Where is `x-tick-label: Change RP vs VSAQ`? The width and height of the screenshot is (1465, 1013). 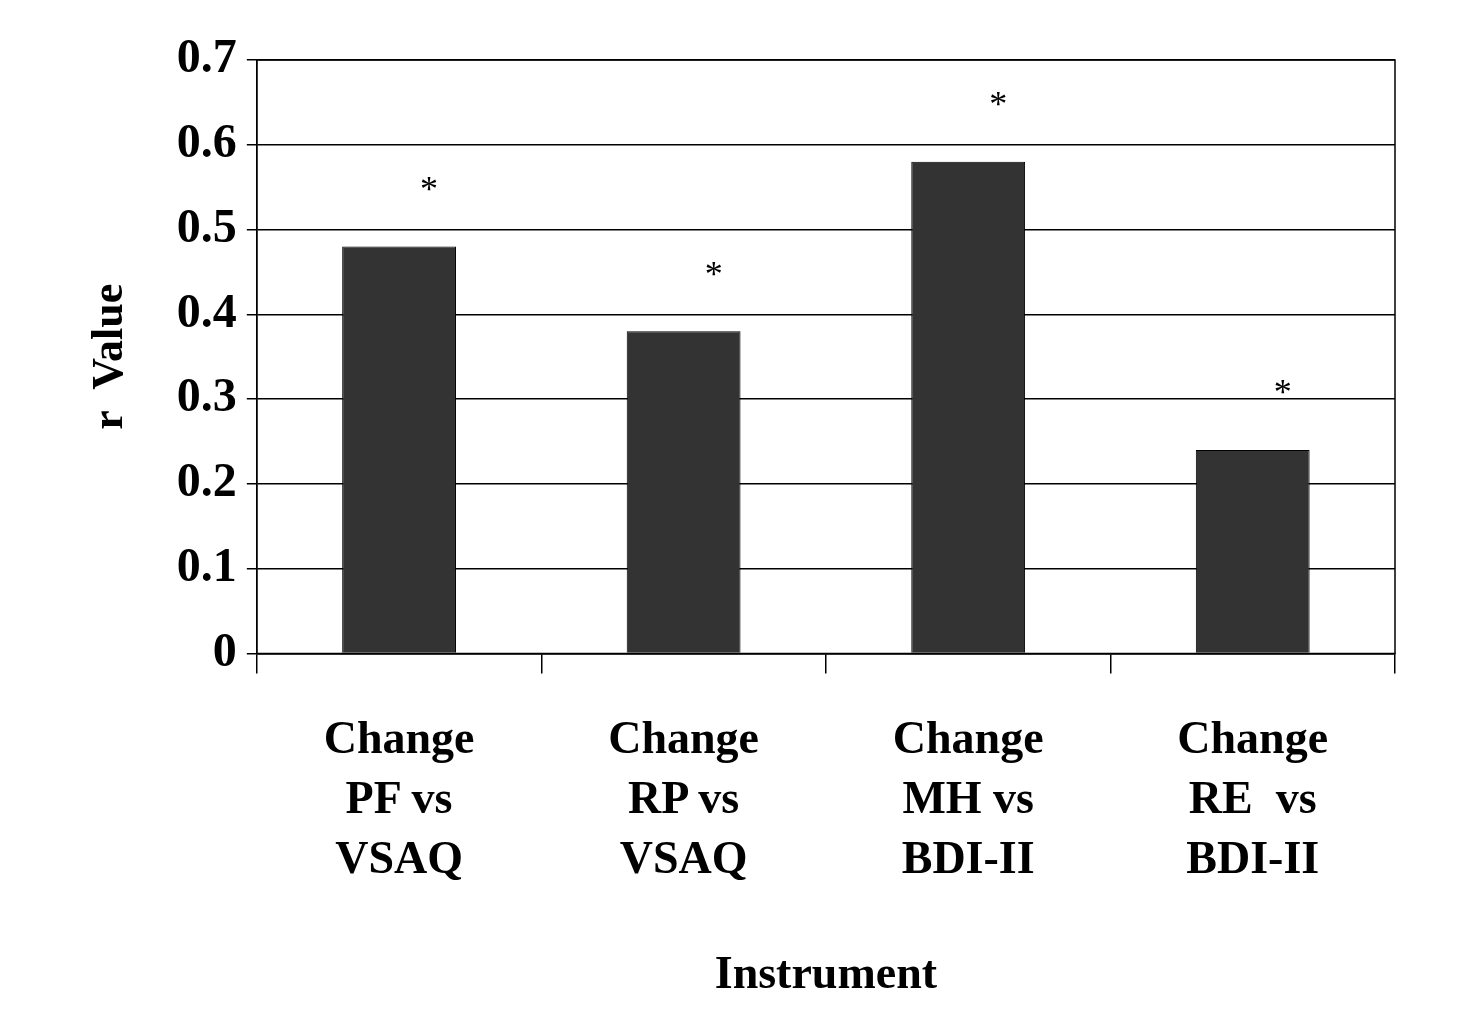 x-tick-label: Change RP vs VSAQ is located at coordinates (684, 797).